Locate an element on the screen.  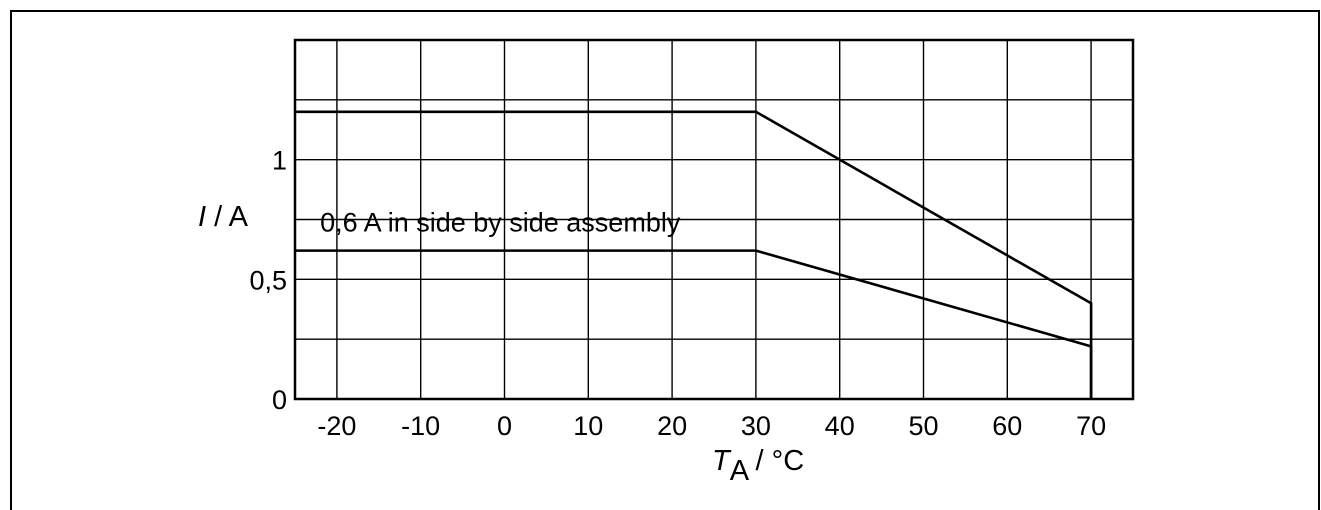
x-tick-label: -10 is located at coordinates (420, 426).